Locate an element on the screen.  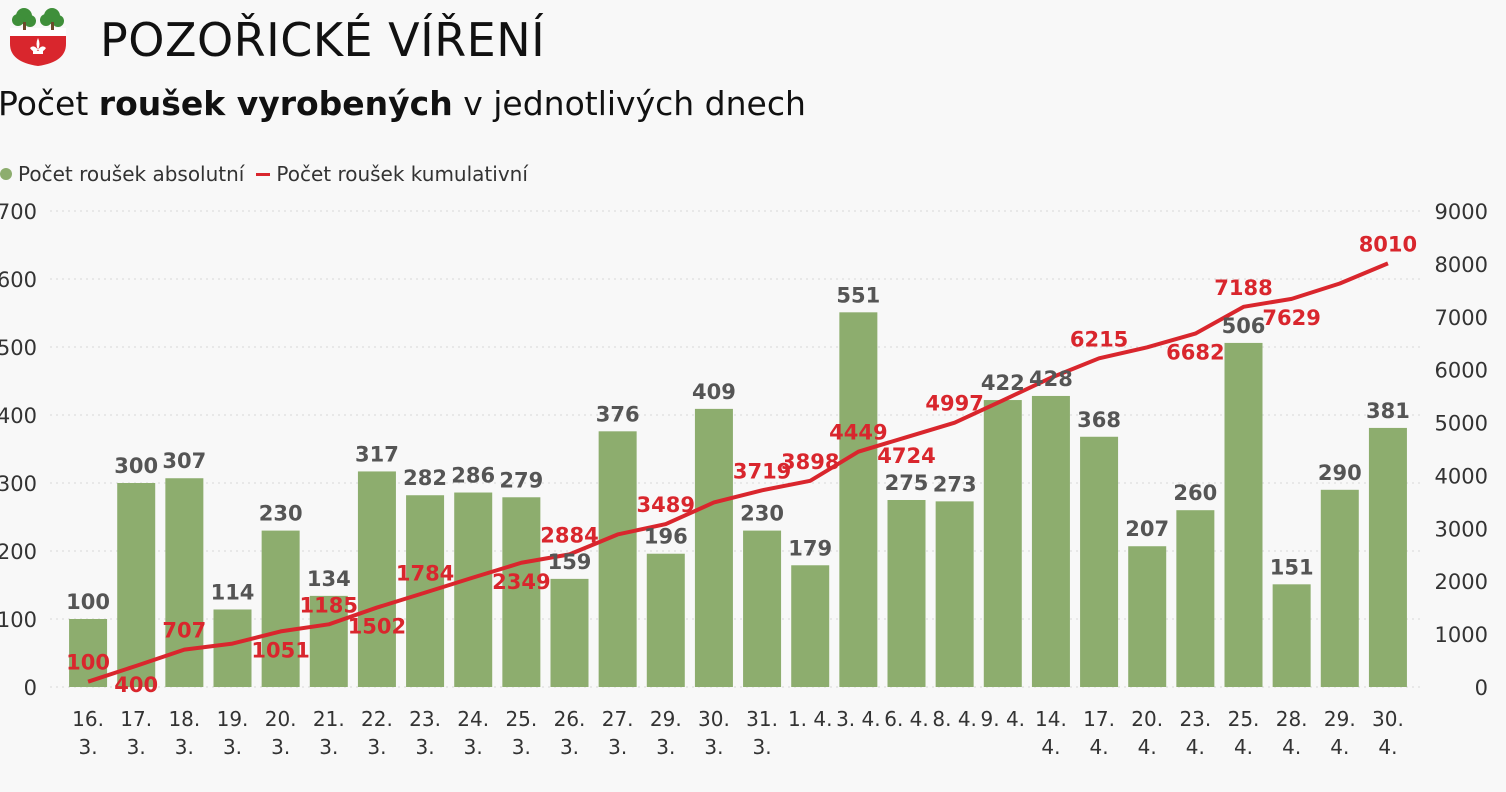
y-right-tick-label: 7000 is located at coordinates (1461, 318).